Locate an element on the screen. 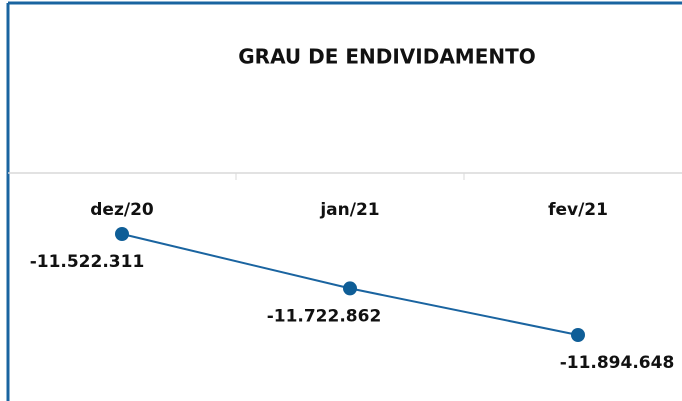 Image resolution: width=682 pixels, height=401 pixels. x-tick-label: fev/21 is located at coordinates (578, 210).